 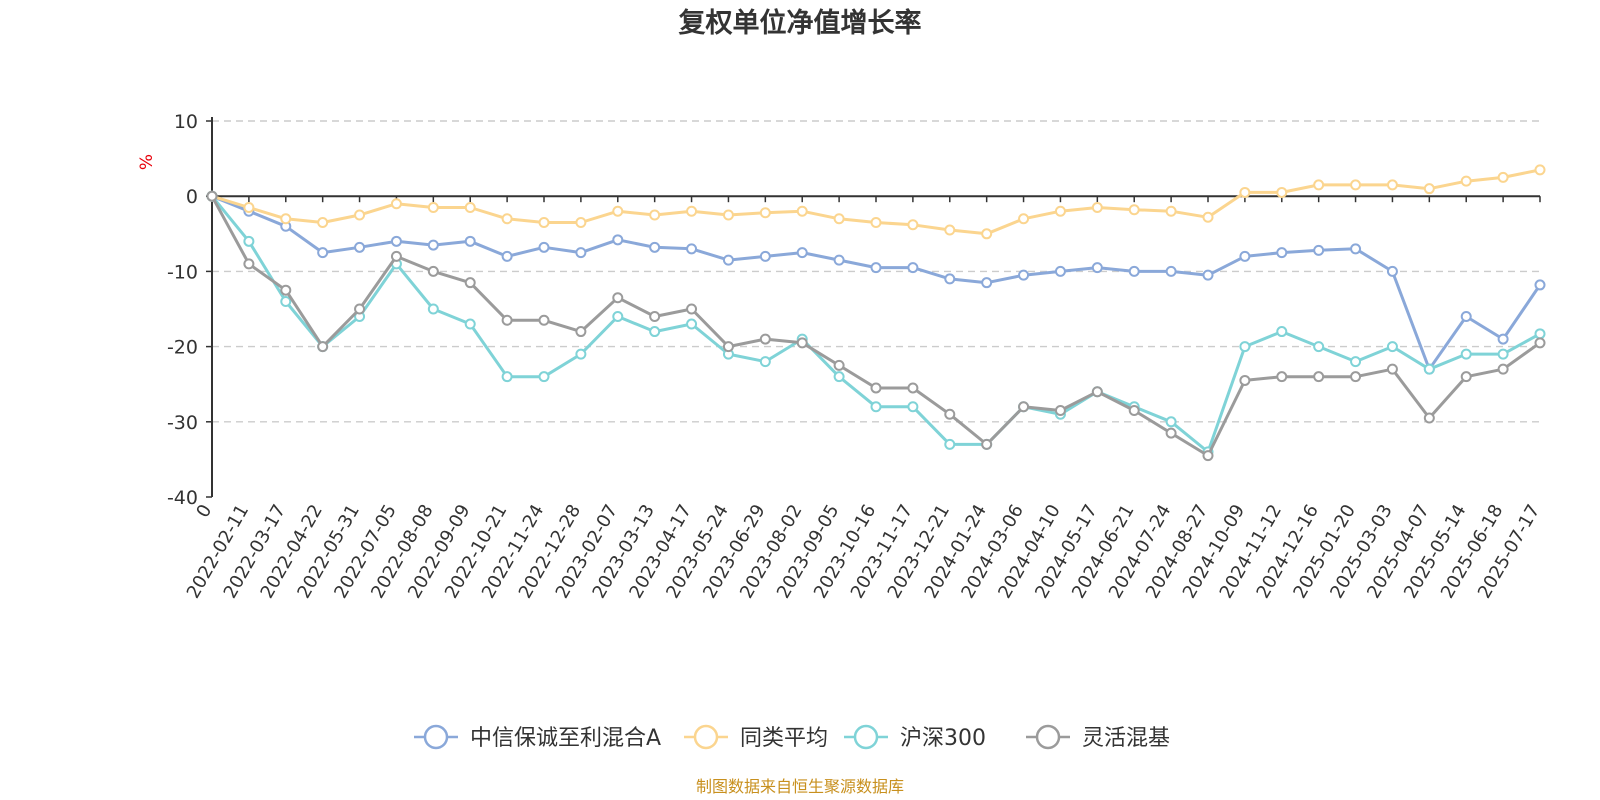 I want to click on x-tick-label: 0, so click(x=204, y=511).